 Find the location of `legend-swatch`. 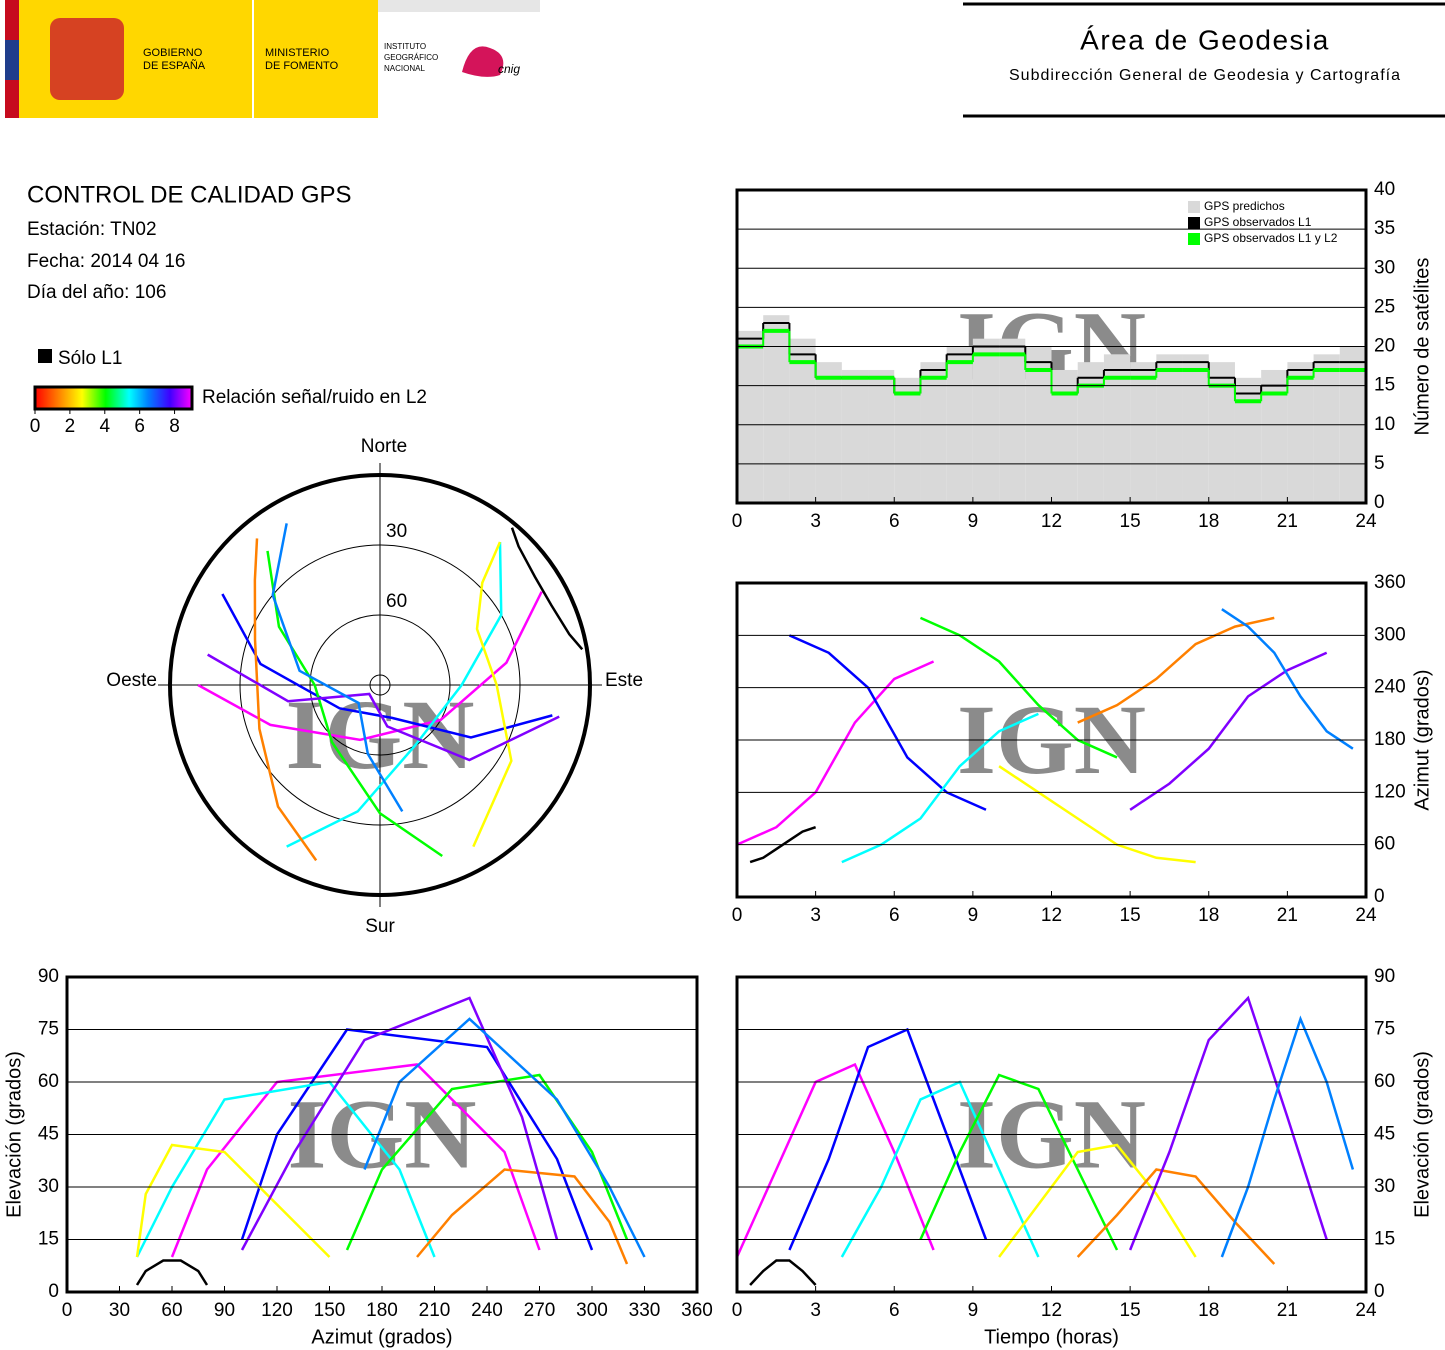

legend-swatch is located at coordinates (1194, 239).